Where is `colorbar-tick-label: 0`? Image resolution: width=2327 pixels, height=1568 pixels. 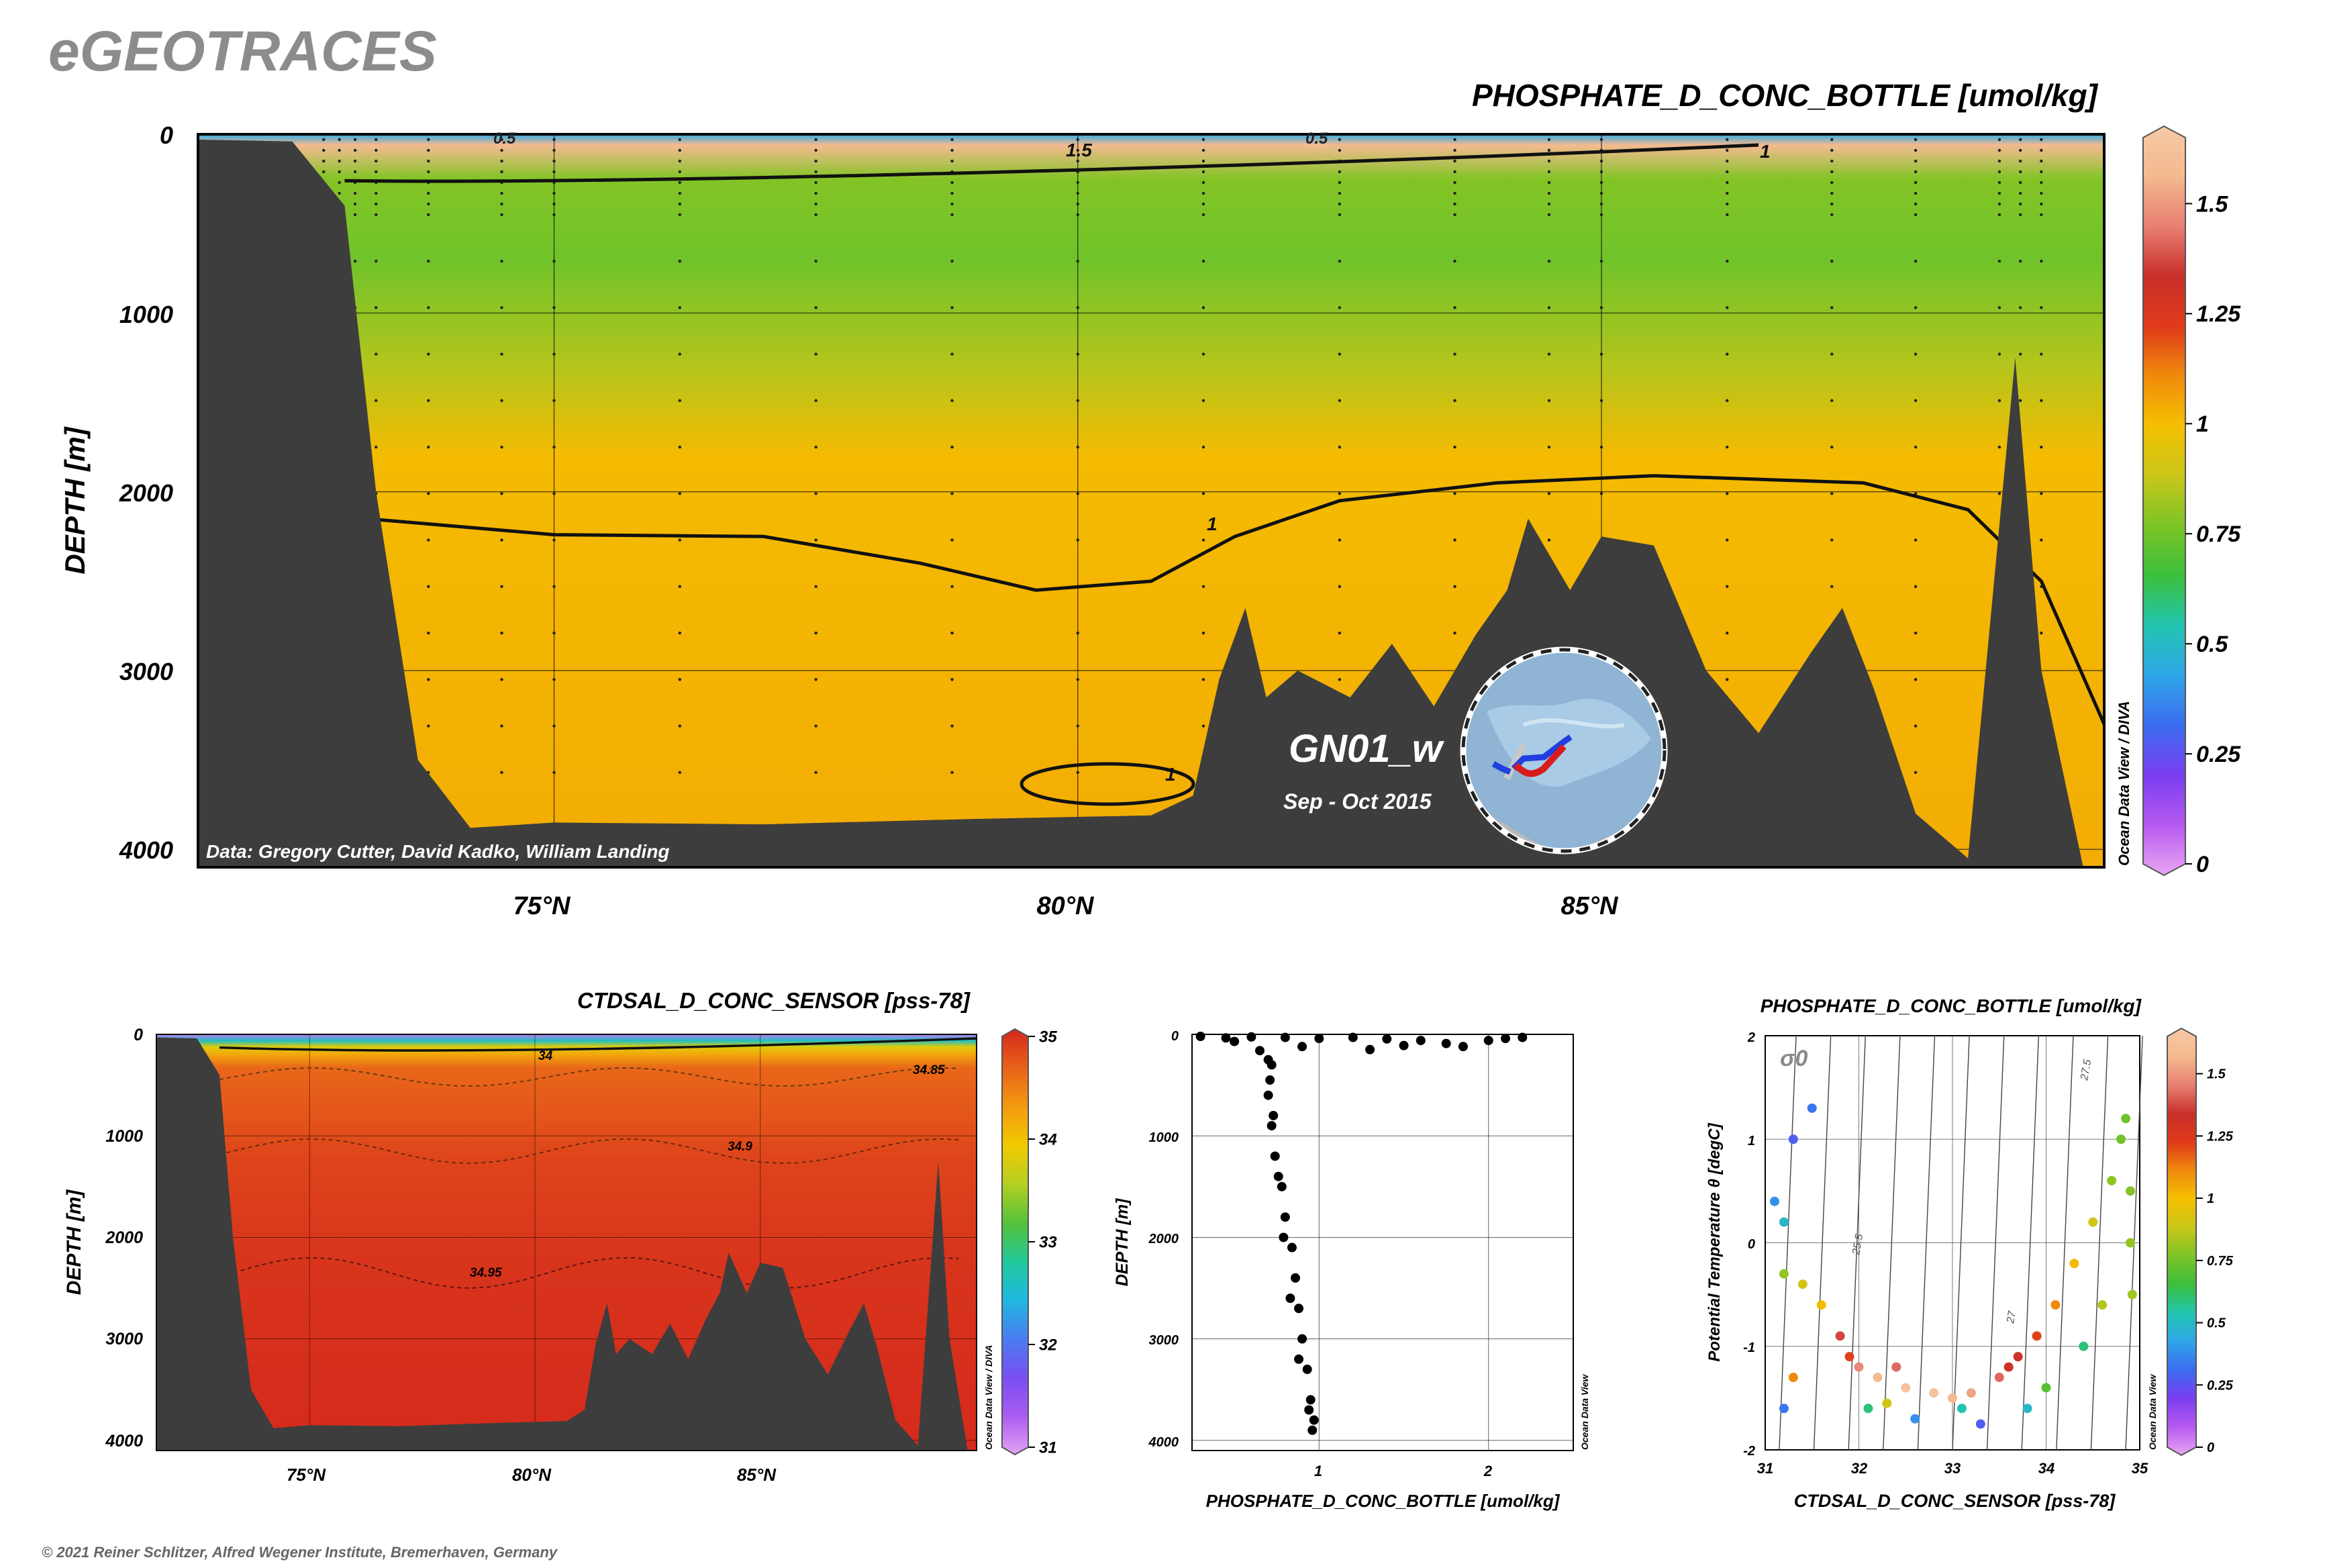 colorbar-tick-label: 0 is located at coordinates (2202, 865).